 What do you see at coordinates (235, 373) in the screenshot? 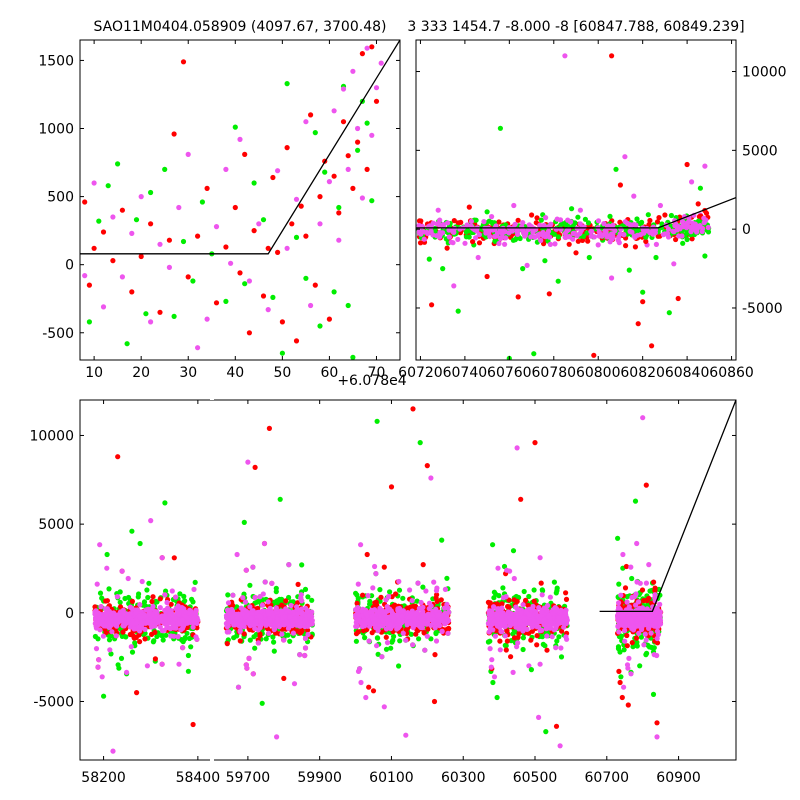
I see `x-tick-label: 40` at bounding box center [235, 373].